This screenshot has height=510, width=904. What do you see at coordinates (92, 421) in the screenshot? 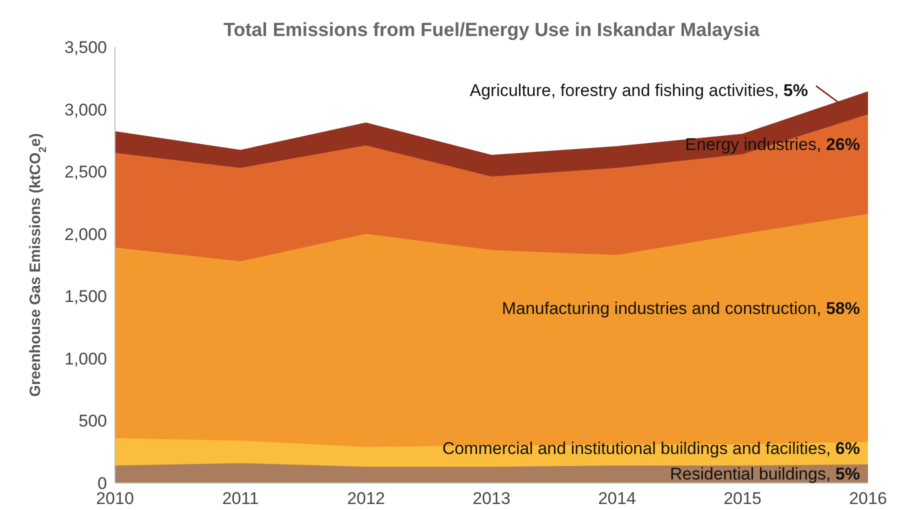
I see `y-tick-label: 500` at bounding box center [92, 421].